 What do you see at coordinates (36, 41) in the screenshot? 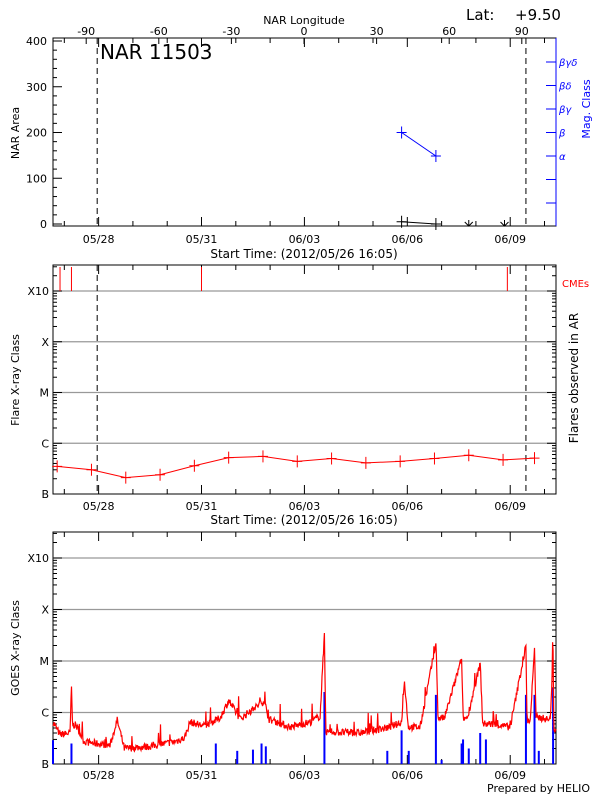
I see `y-tick-label: 400` at bounding box center [36, 41].